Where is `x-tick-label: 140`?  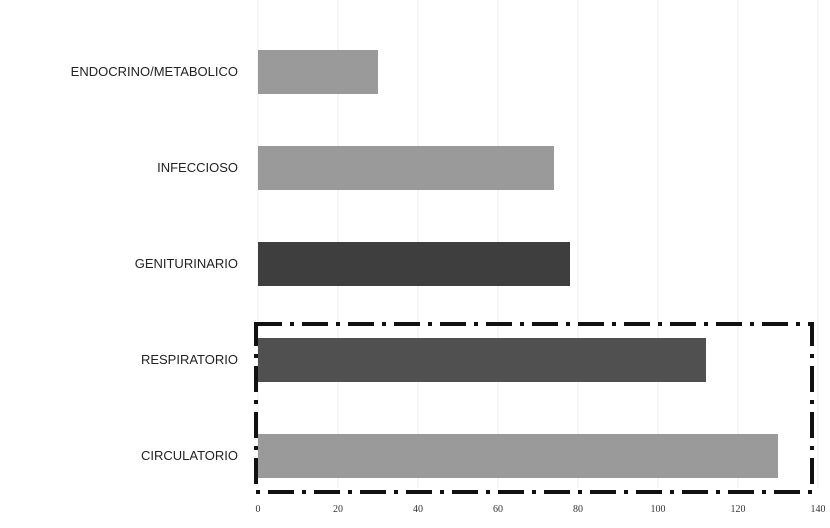
x-tick-label: 140 is located at coordinates (818, 509).